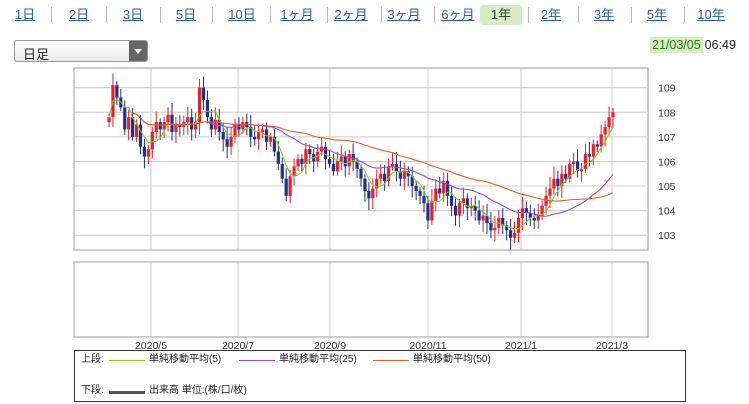 This screenshot has height=404, width=749. I want to click on y-tick-label: 109, so click(667, 89).